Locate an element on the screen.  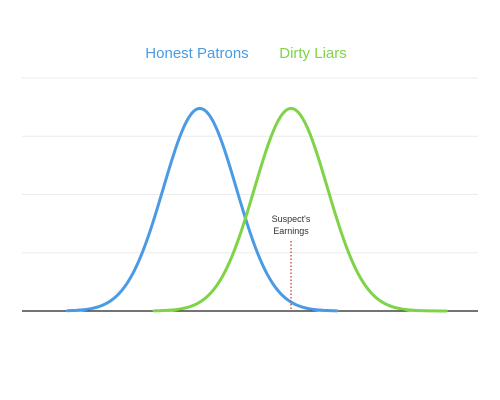
legend-item-honest-patrons: Honest Patrons is located at coordinates (196, 53).